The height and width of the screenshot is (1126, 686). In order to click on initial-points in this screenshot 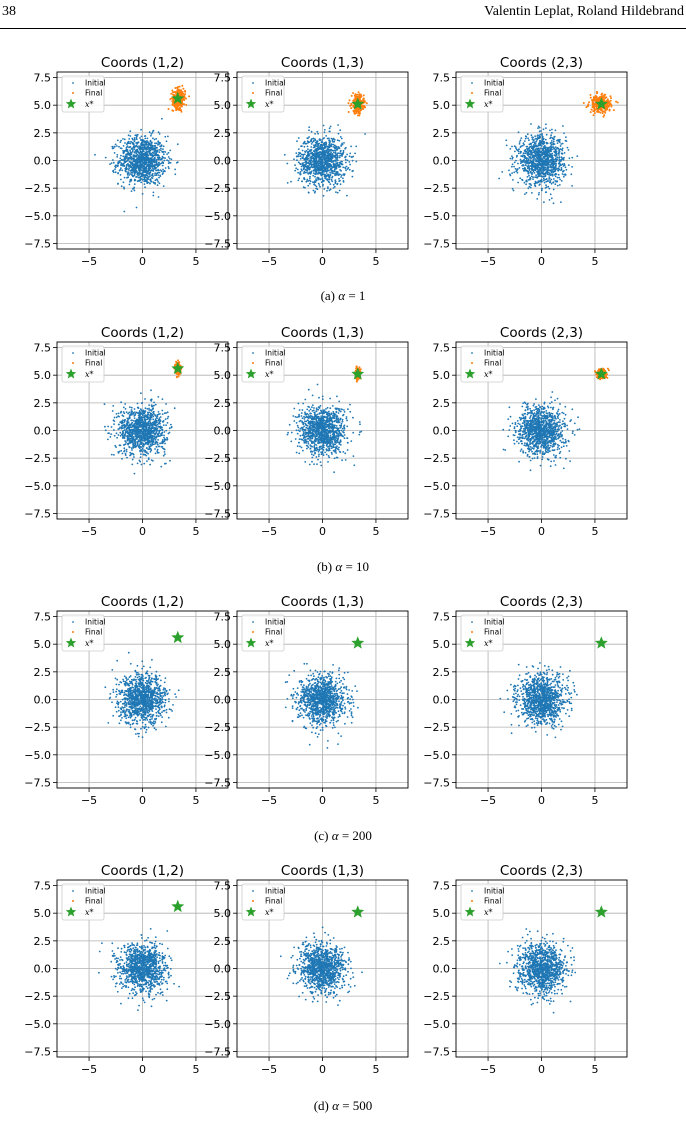, I will do `click(139, 432)`.